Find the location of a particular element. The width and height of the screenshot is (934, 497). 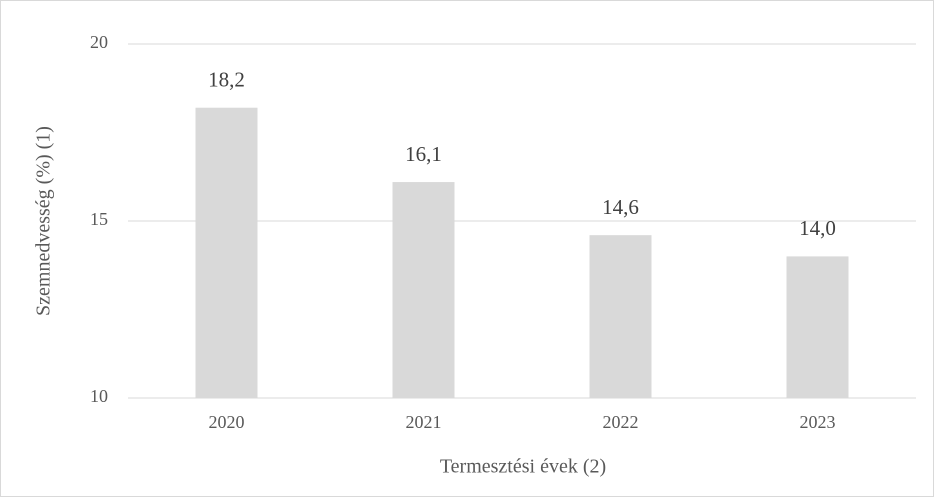

data-label: 18,2 is located at coordinates (226, 80).